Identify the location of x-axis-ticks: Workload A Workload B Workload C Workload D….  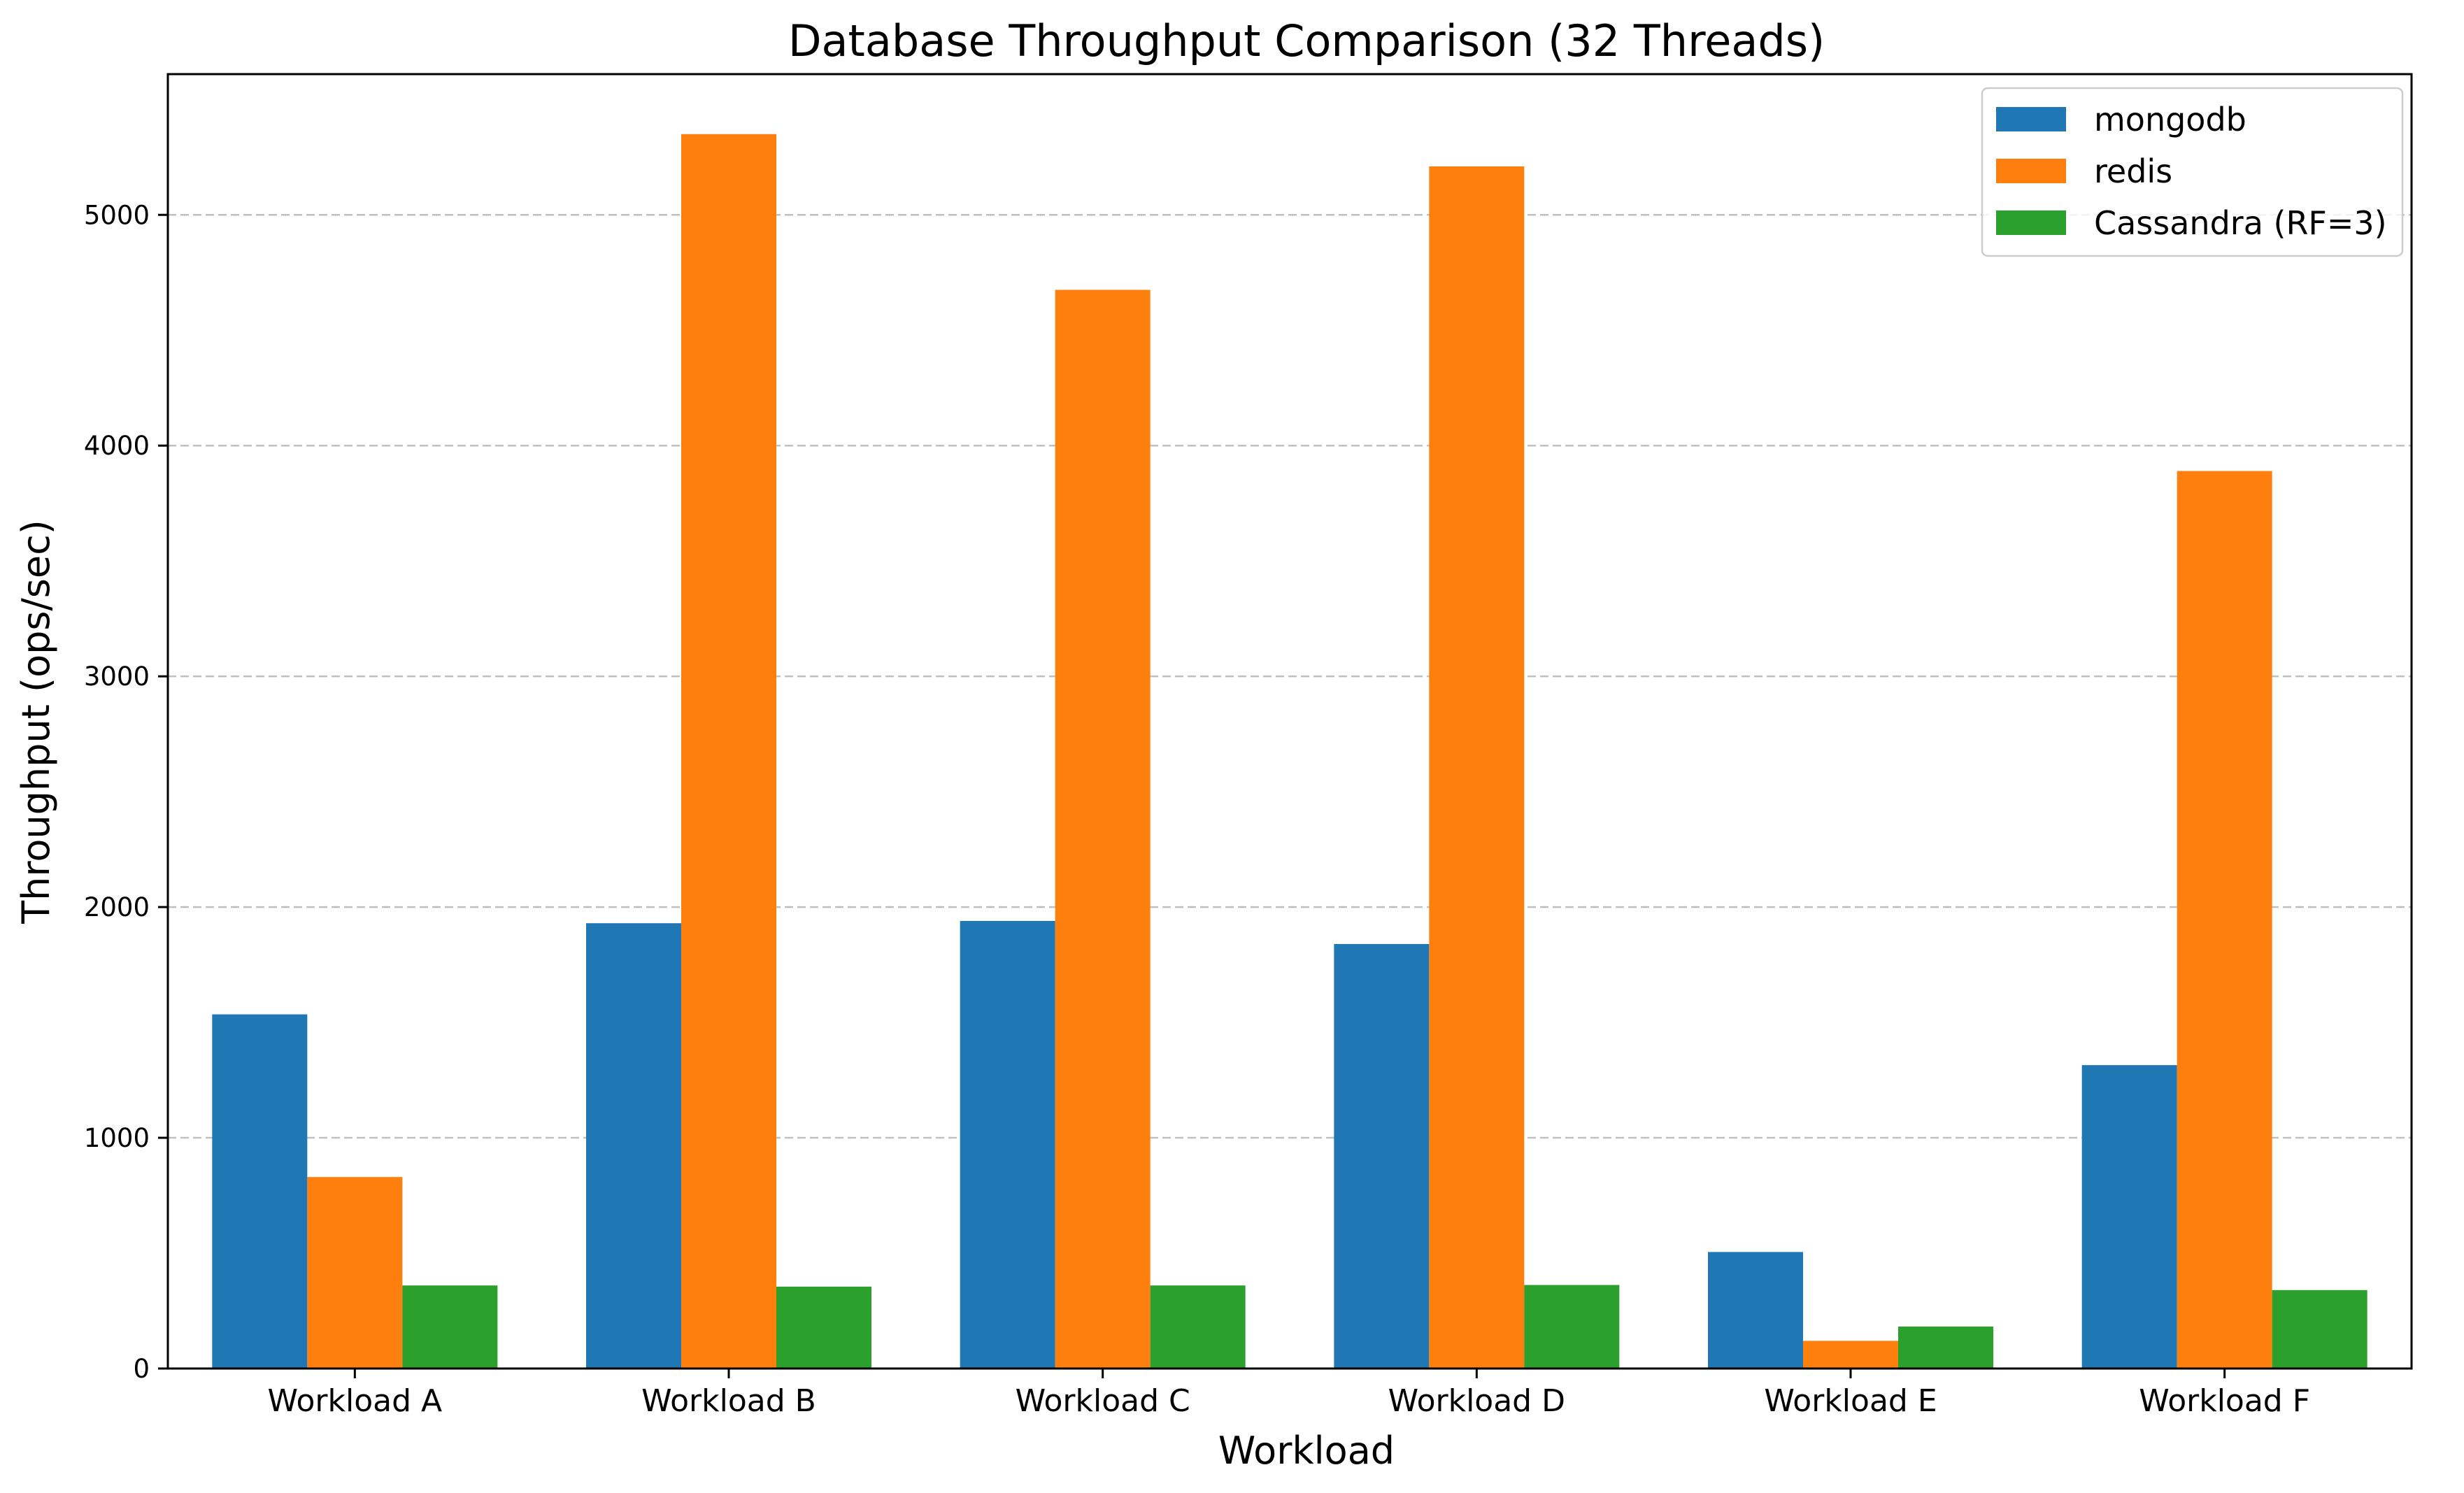
(1289, 1394).